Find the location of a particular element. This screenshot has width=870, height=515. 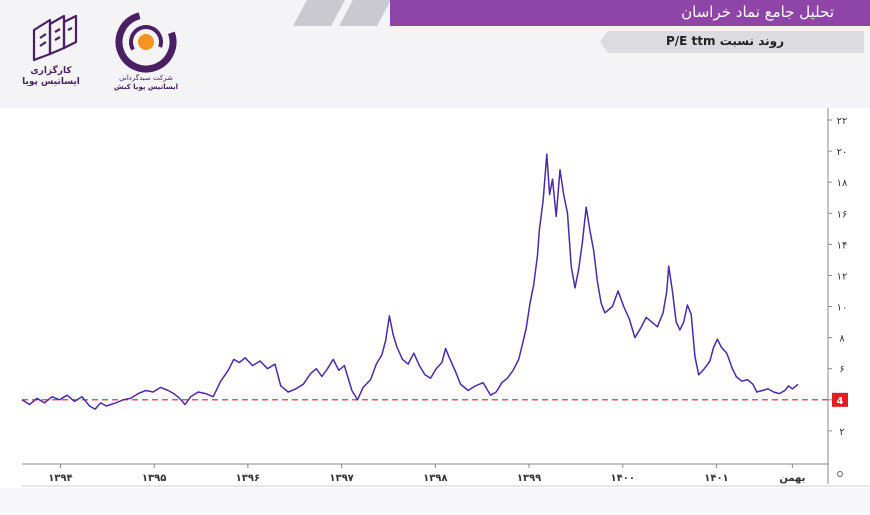

x-tick-label: ۱۳۹۴ is located at coordinates (60, 478).